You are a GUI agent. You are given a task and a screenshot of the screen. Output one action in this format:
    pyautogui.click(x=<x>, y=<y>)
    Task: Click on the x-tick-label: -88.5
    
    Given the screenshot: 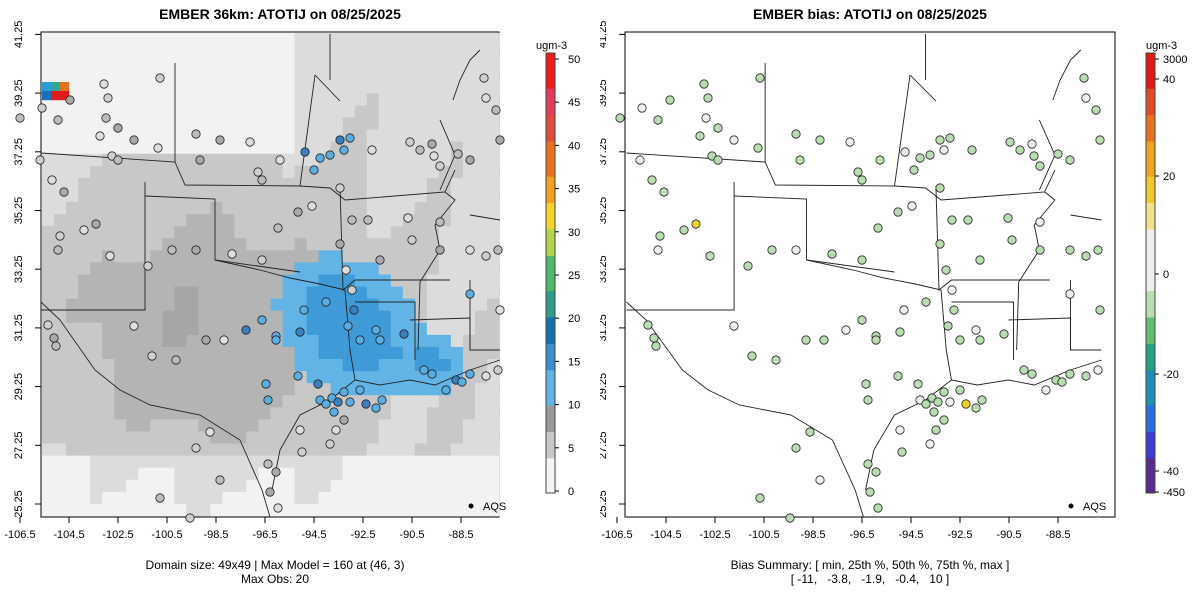 What is the action you would take?
    pyautogui.click(x=460, y=535)
    